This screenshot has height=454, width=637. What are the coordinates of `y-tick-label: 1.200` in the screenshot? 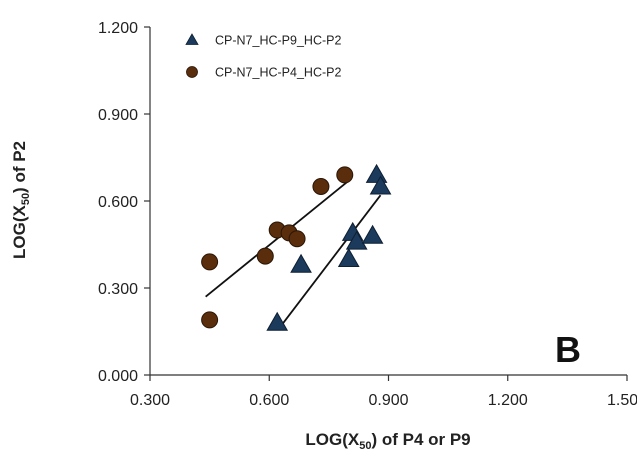 It's located at (118, 28).